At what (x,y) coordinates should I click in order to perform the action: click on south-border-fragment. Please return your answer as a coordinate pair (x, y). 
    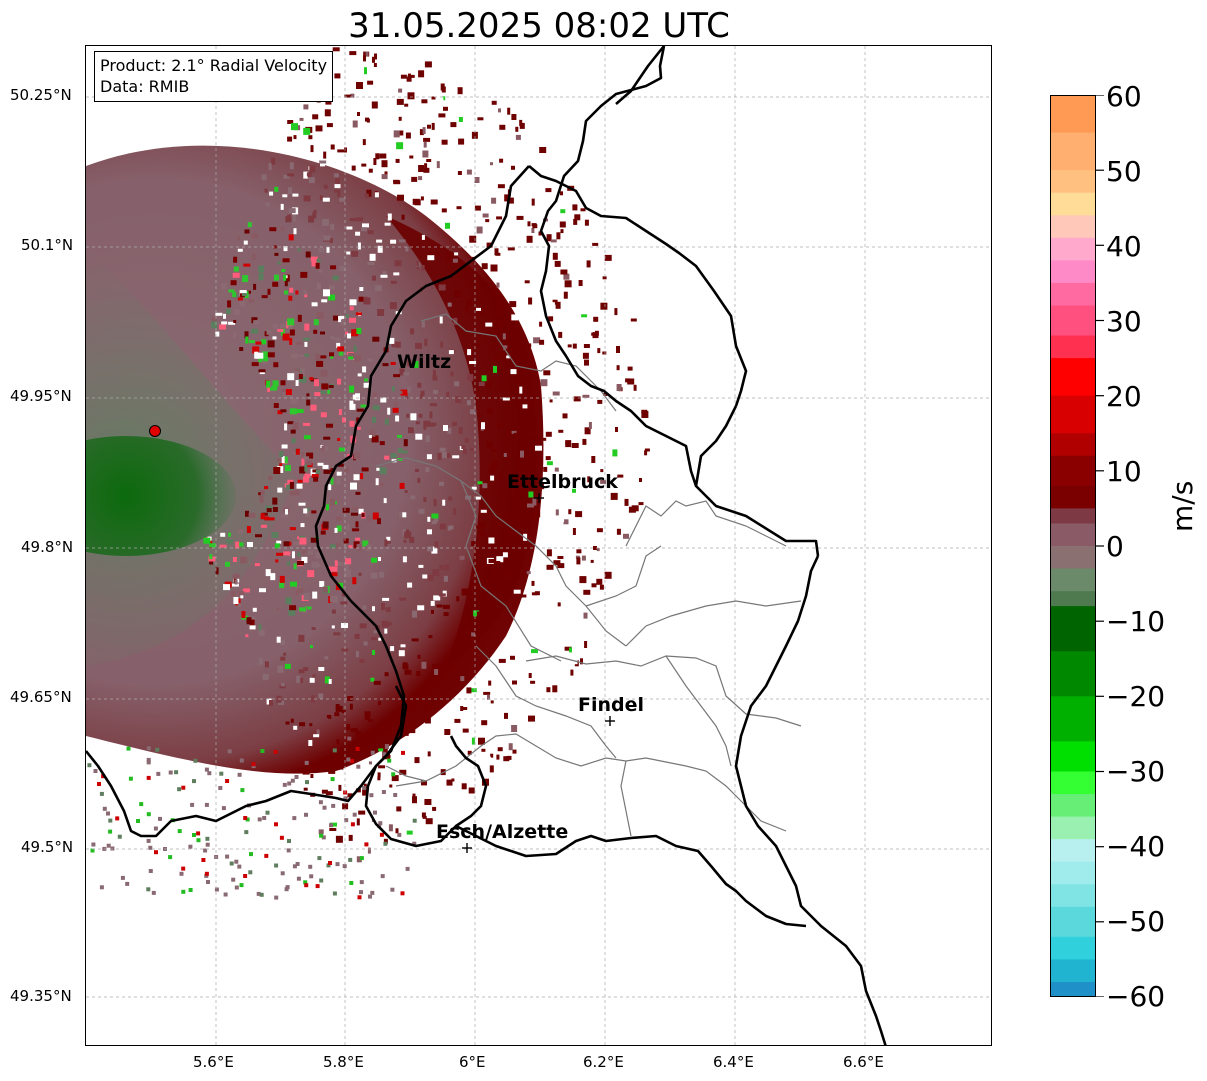
    Looking at the image, I should click on (468, 781).